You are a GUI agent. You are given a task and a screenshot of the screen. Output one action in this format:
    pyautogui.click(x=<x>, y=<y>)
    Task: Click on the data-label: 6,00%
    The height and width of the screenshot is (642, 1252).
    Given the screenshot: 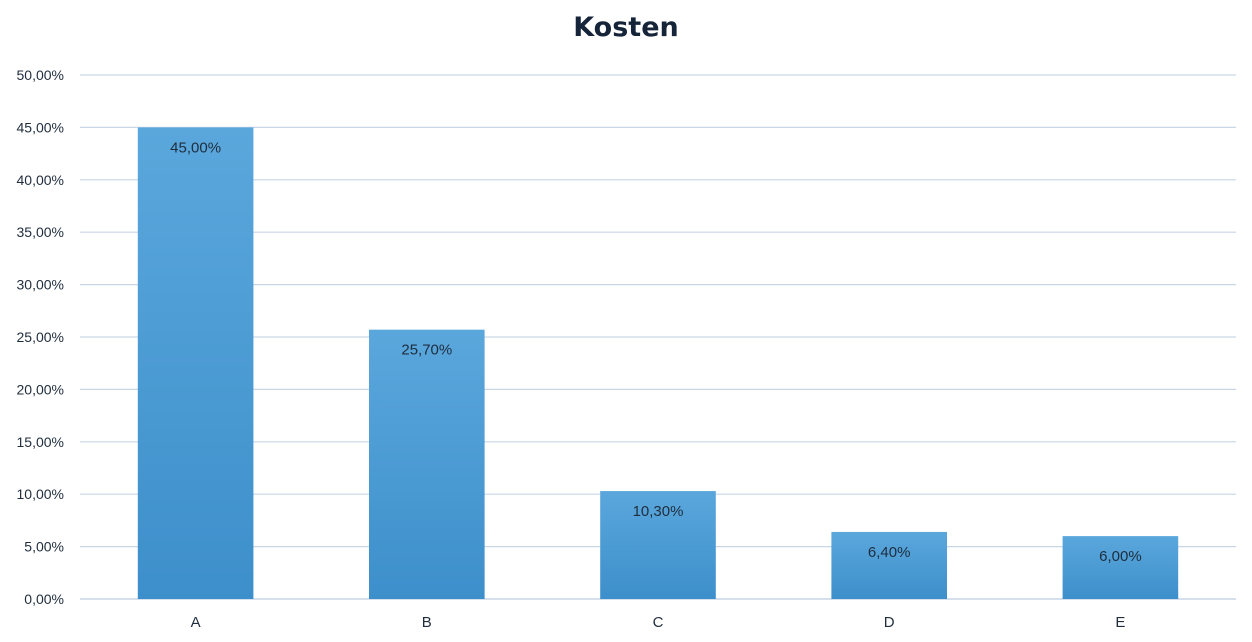 What is the action you would take?
    pyautogui.click(x=1120, y=556)
    